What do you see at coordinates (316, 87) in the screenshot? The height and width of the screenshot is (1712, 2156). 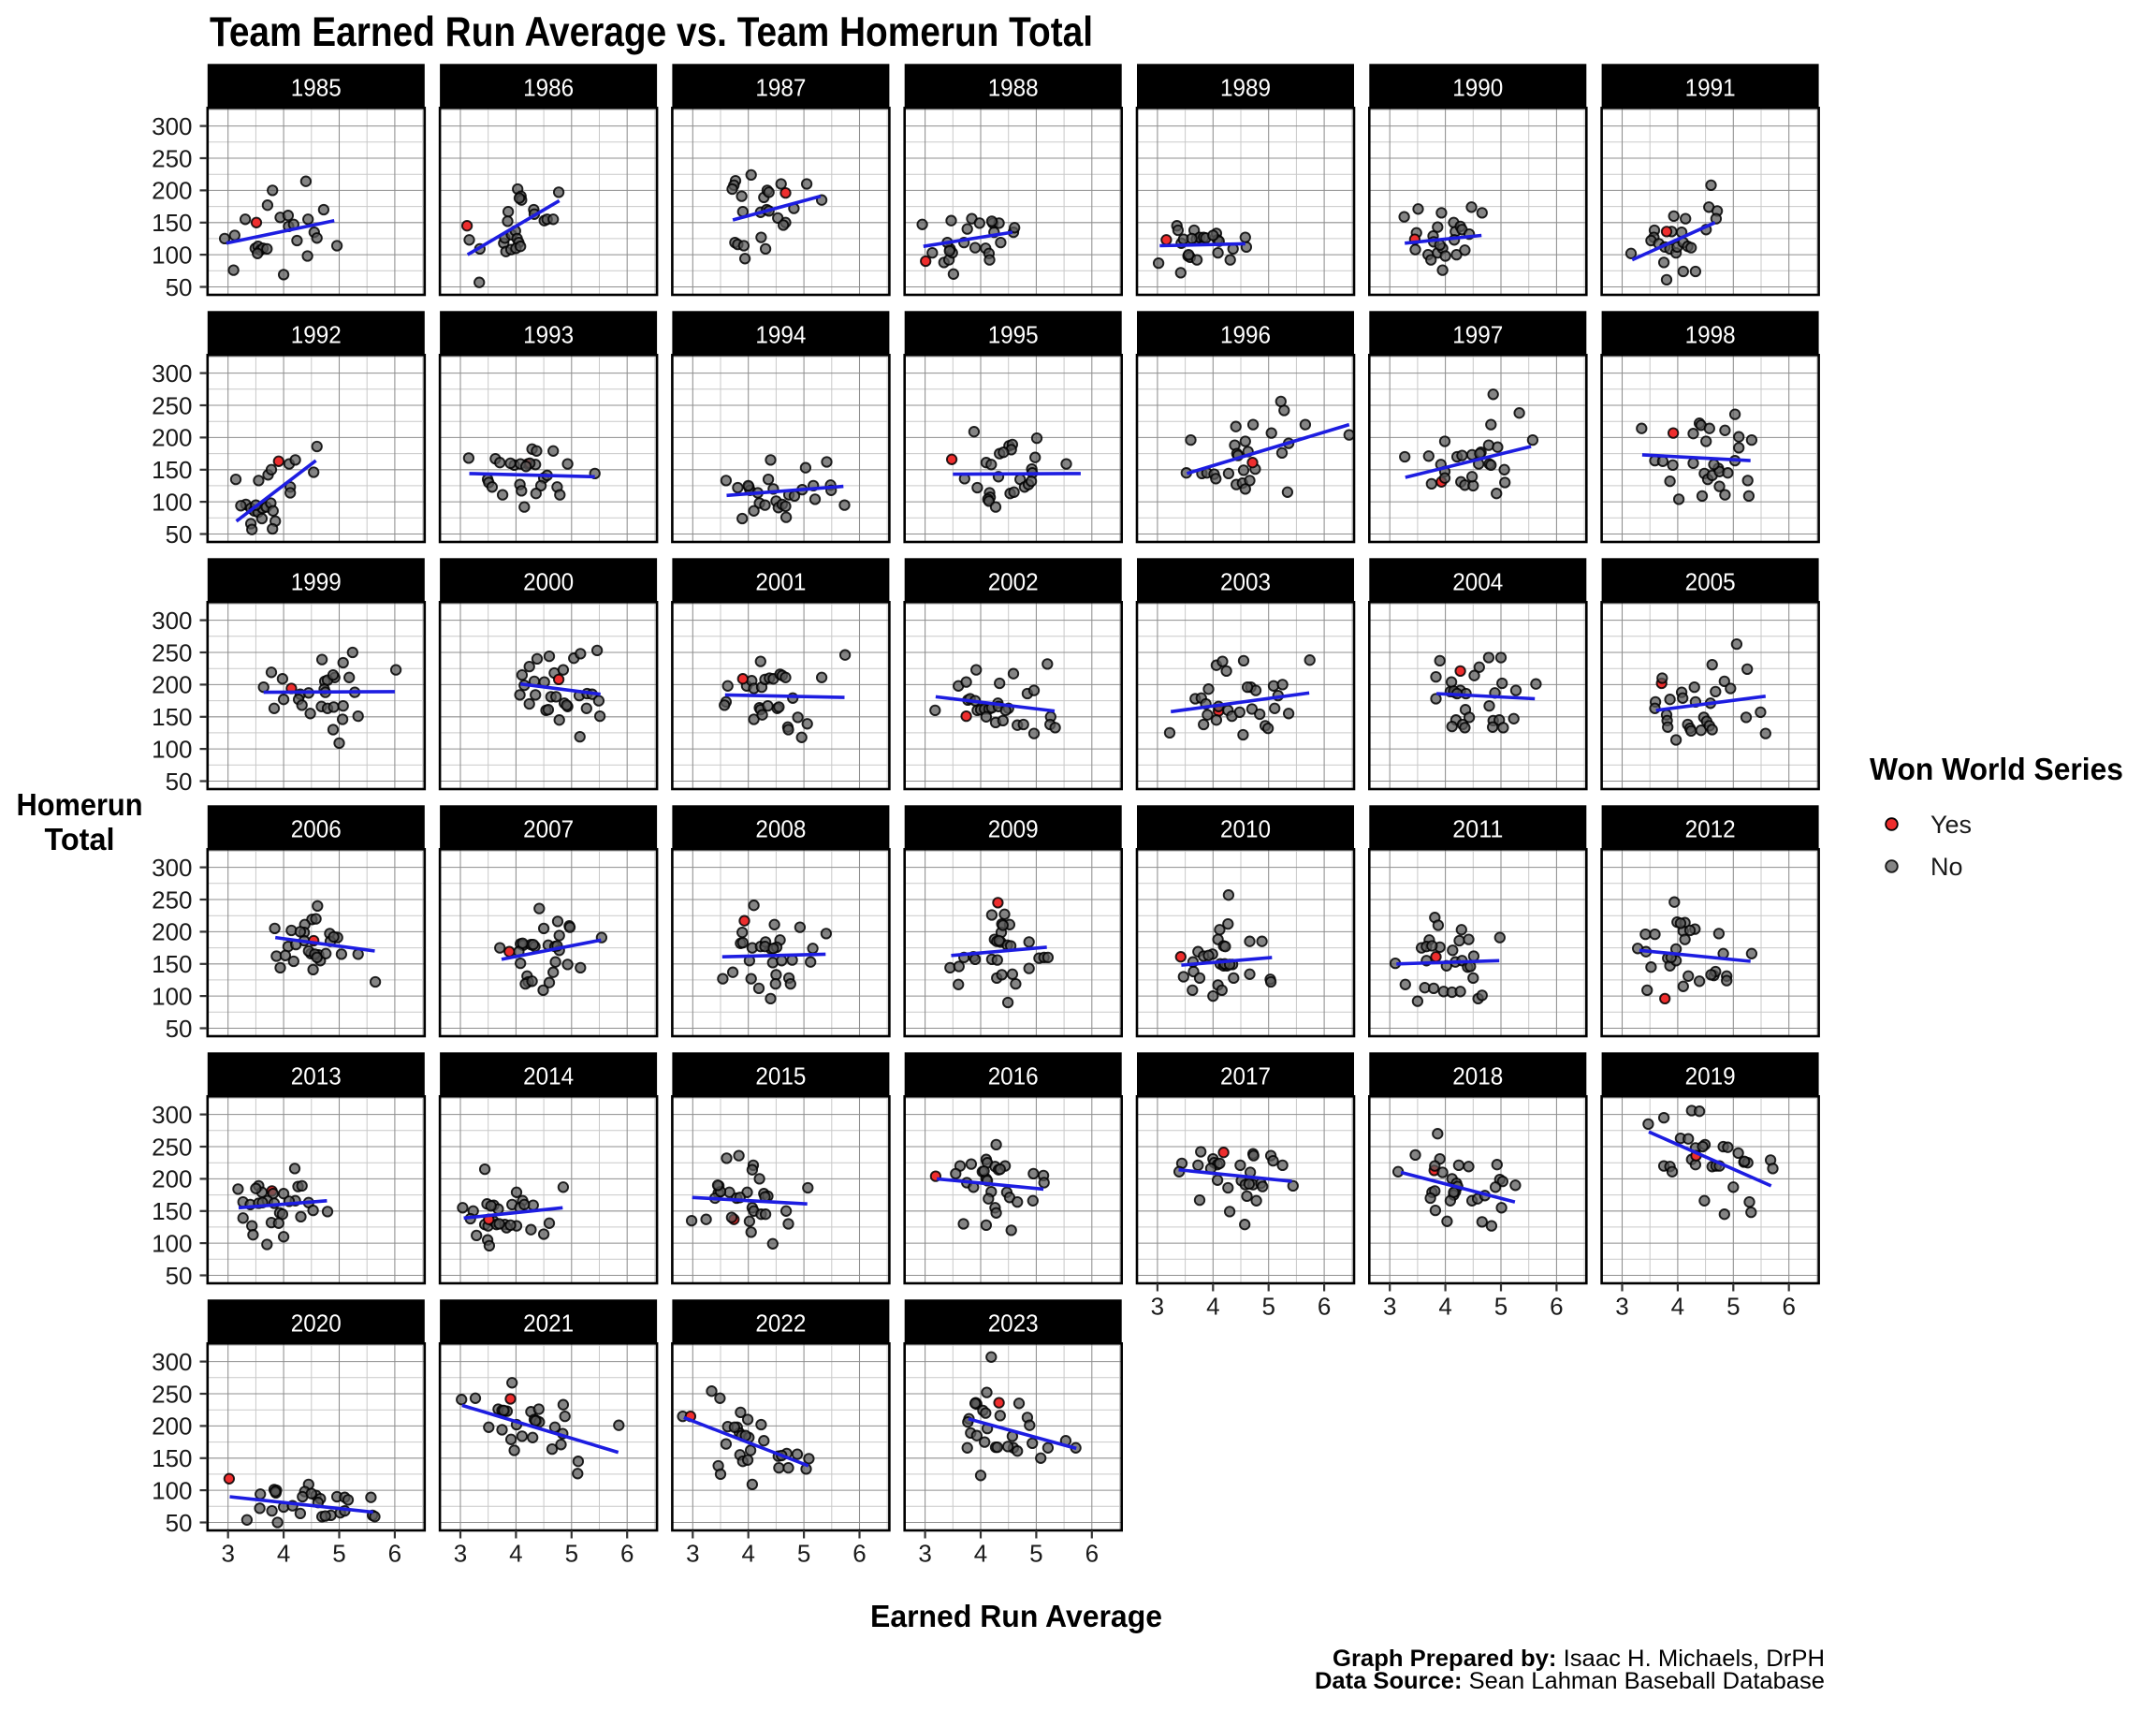 I see `svg-text: 1985` at bounding box center [316, 87].